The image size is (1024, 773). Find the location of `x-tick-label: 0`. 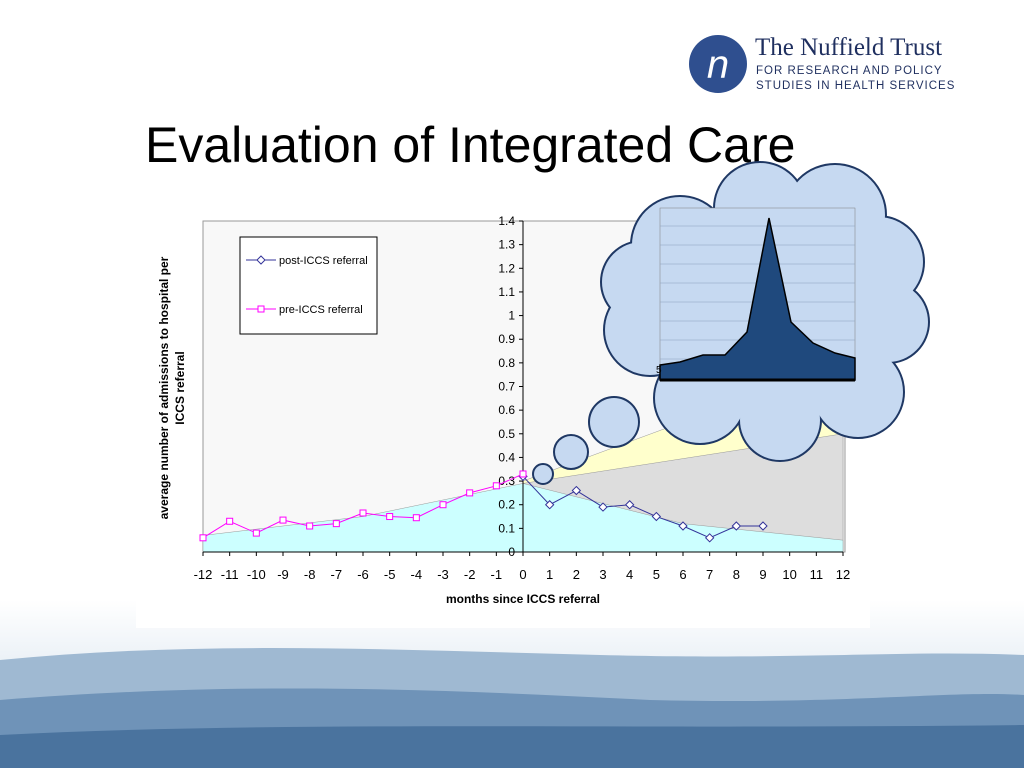

x-tick-label: 0 is located at coordinates (522, 574).